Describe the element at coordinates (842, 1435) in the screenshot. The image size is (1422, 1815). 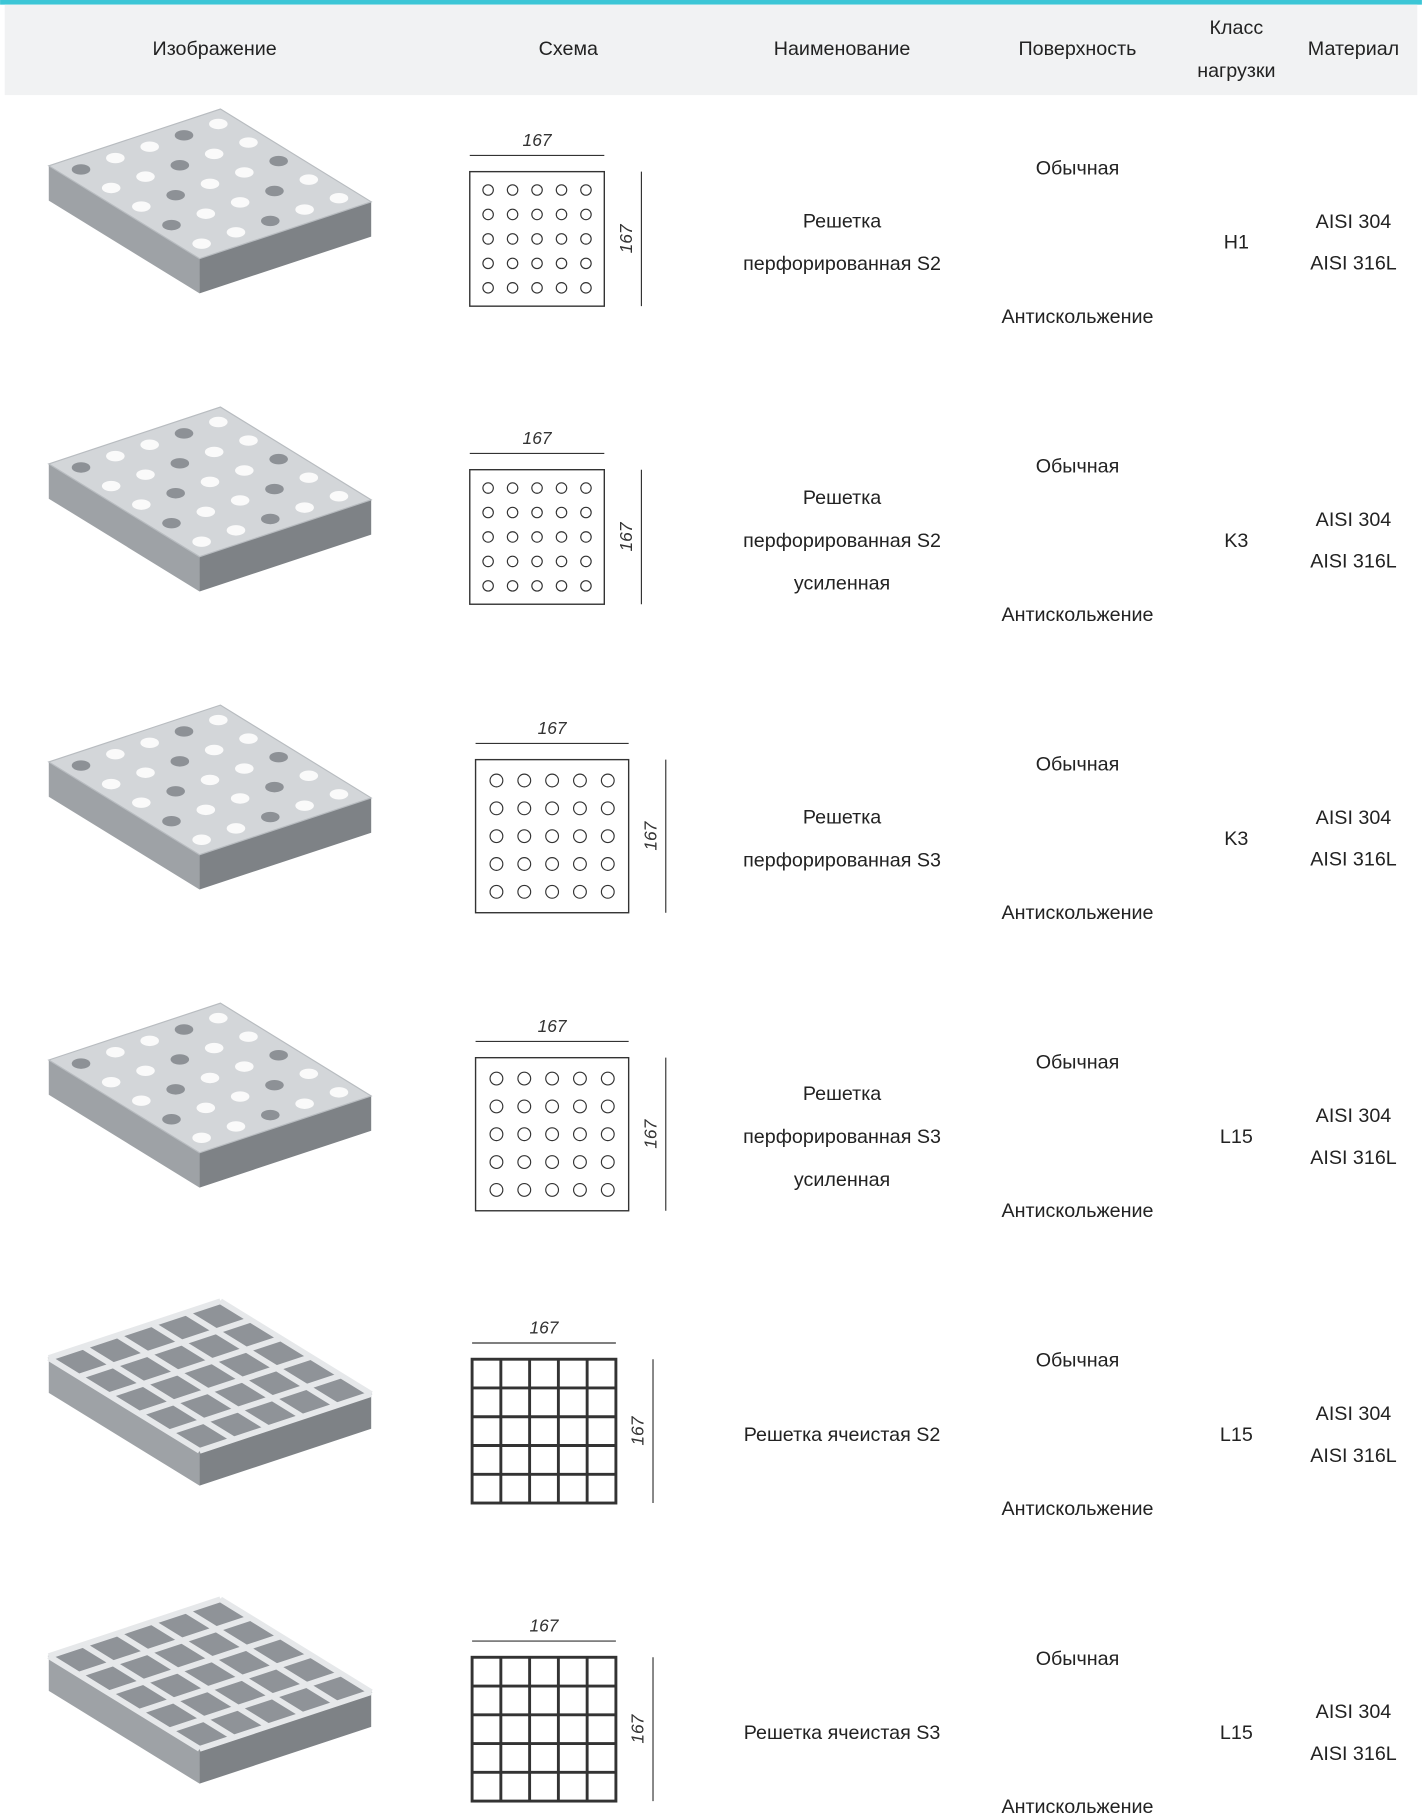
I see `product-name: Решетка ячеистая S2` at that location.